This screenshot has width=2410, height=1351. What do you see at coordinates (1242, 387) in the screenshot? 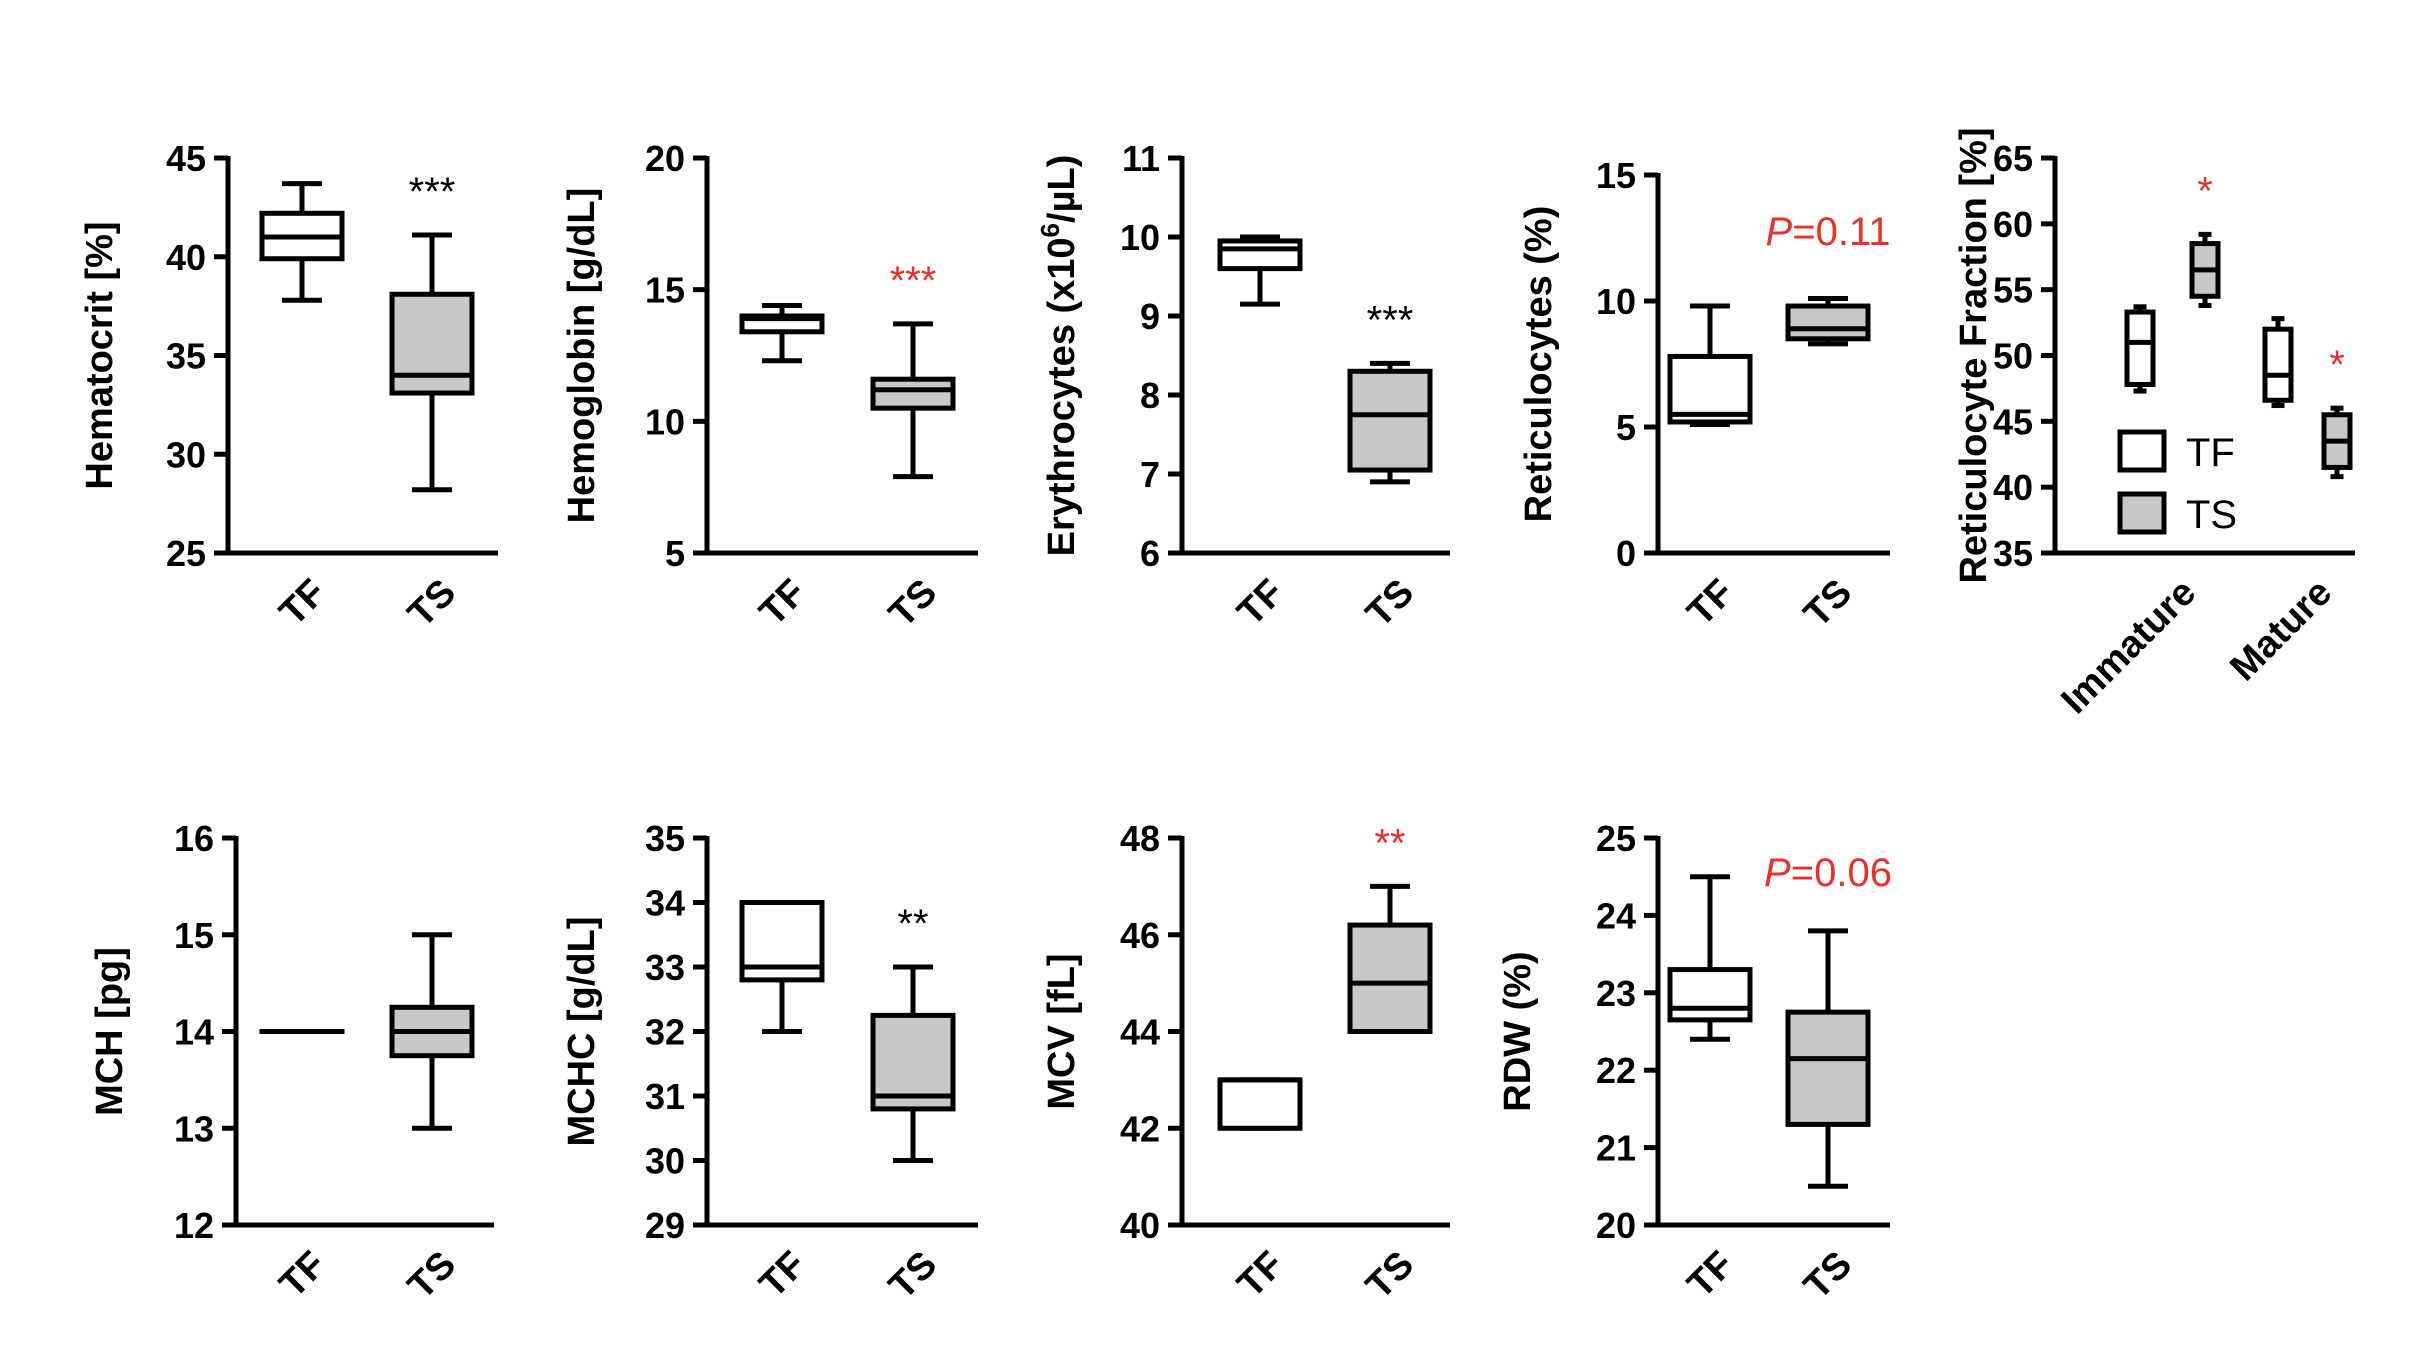
I see `chart-panel-3: 6 7 8 9 10 11 Erythrocytes (x106/µL) TF TS ***` at bounding box center [1242, 387].